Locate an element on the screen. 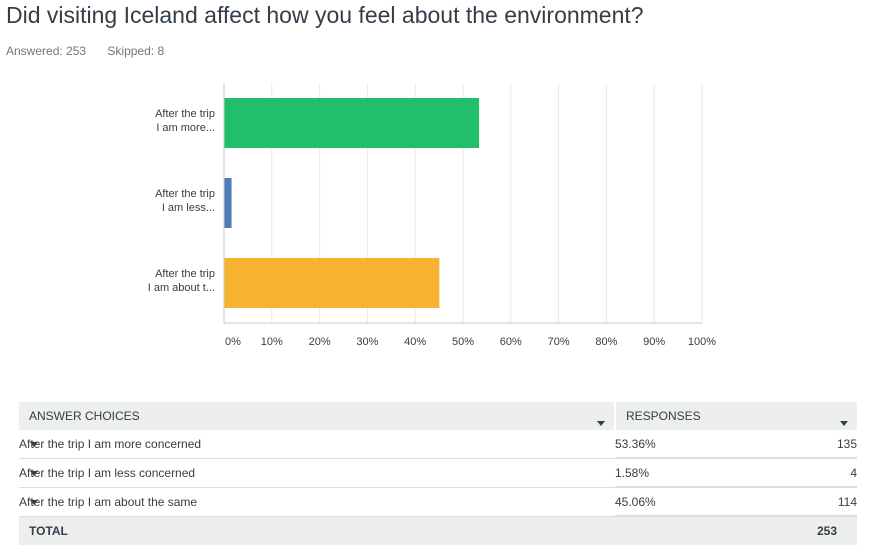  x-tick-label: 10% is located at coordinates (272, 342).